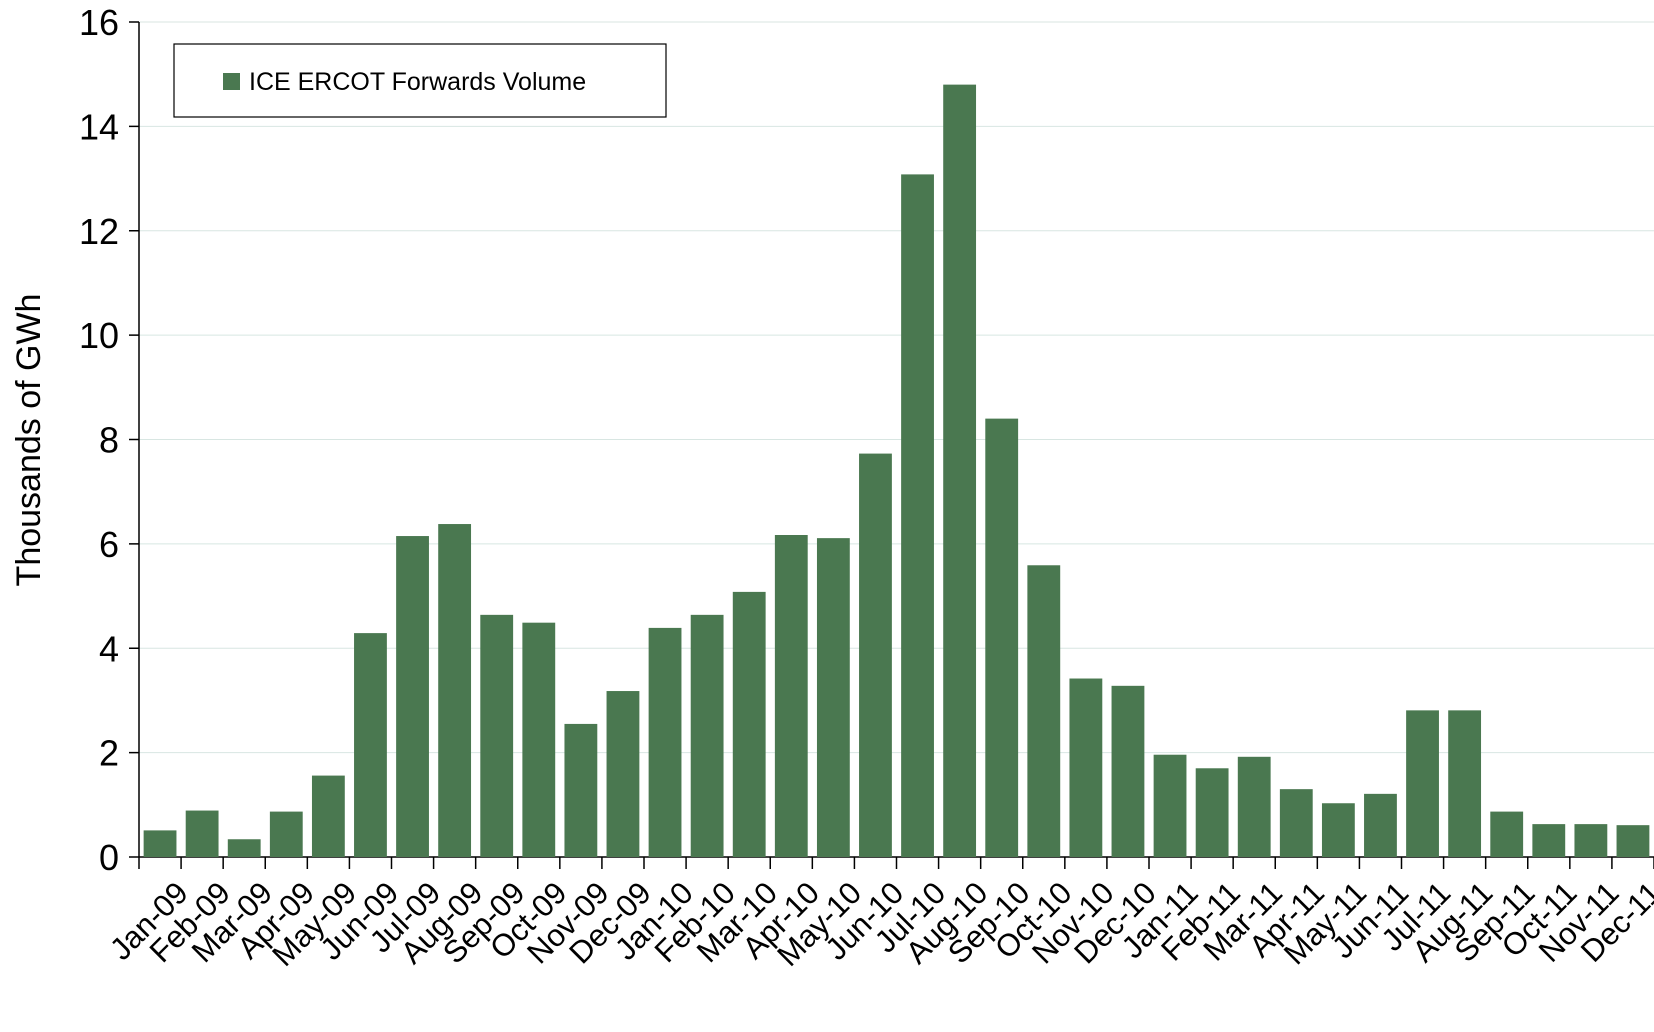 This screenshot has width=1654, height=1032. What do you see at coordinates (109, 544) in the screenshot?
I see `y-tick-label: 6` at bounding box center [109, 544].